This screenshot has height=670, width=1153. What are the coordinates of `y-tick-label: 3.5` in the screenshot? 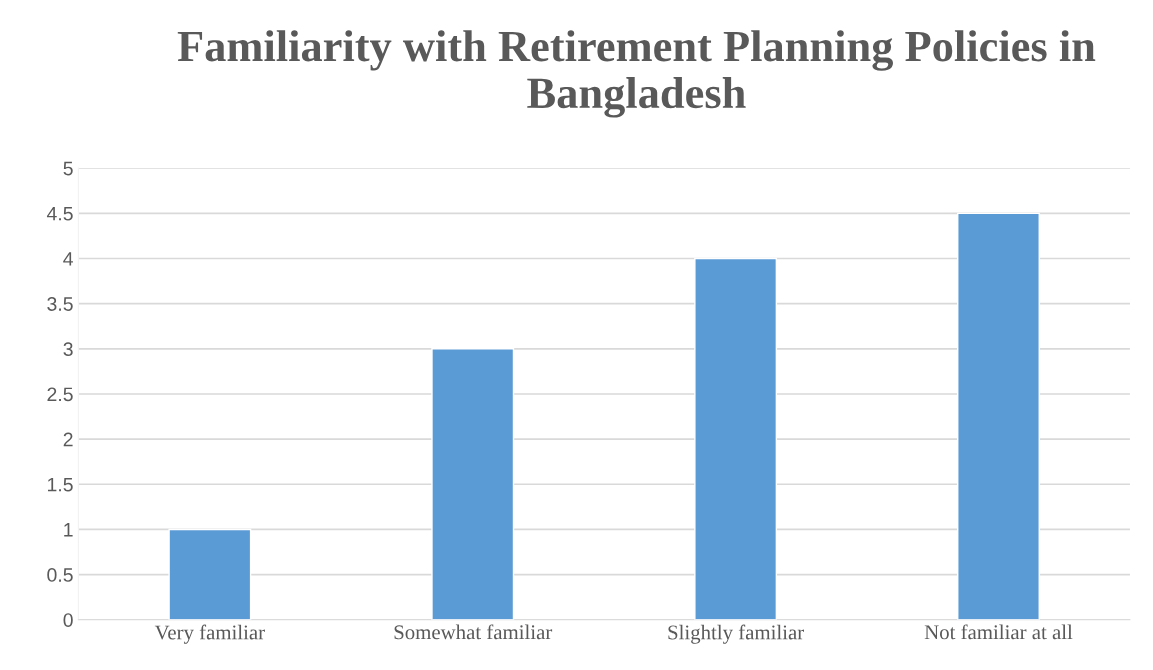 It's located at (60, 304).